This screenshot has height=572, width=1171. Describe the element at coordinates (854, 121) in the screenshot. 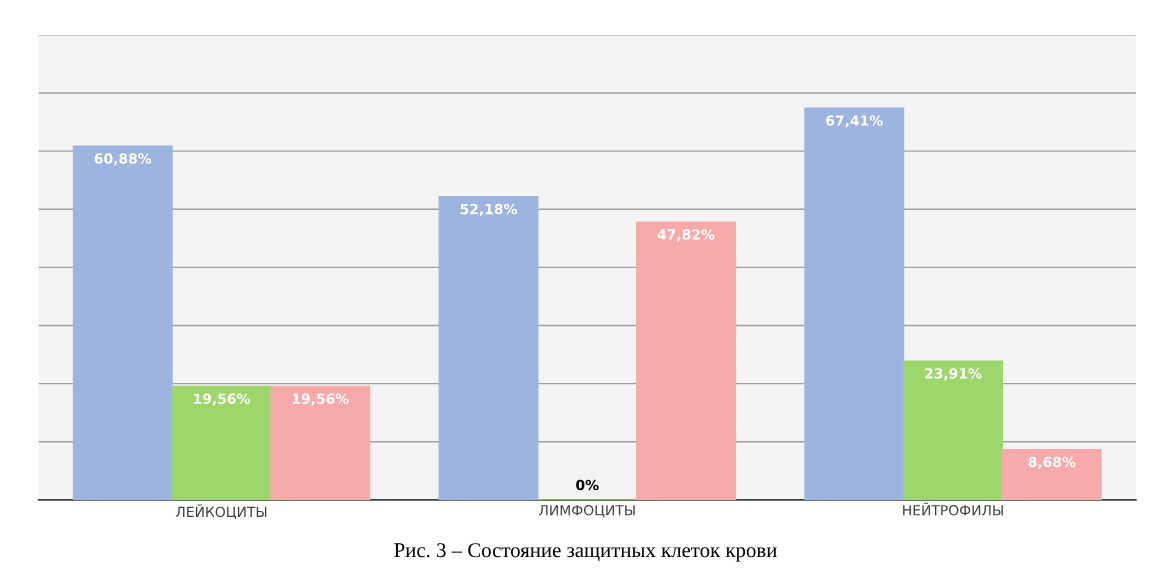

I see `data-label: 67,41%` at that location.